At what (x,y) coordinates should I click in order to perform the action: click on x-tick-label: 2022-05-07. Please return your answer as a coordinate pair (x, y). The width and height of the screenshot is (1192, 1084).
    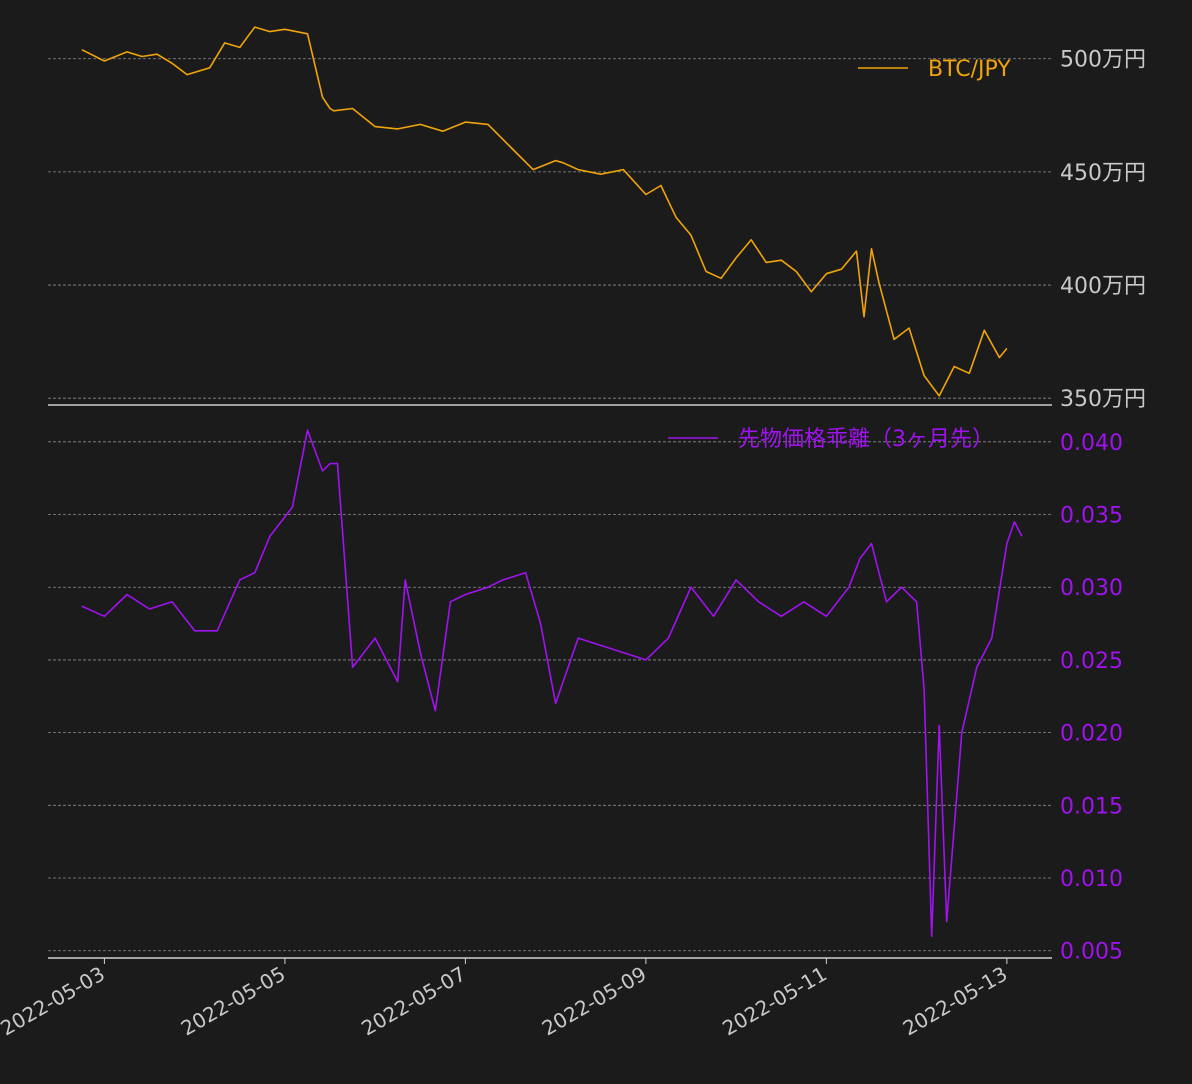
    Looking at the image, I should click on (413, 1001).